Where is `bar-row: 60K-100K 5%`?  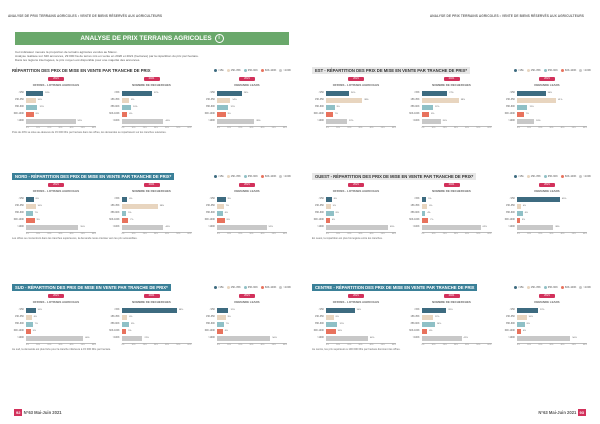
bar-row: 60K-100K 5% is located at coordinates (152, 331).